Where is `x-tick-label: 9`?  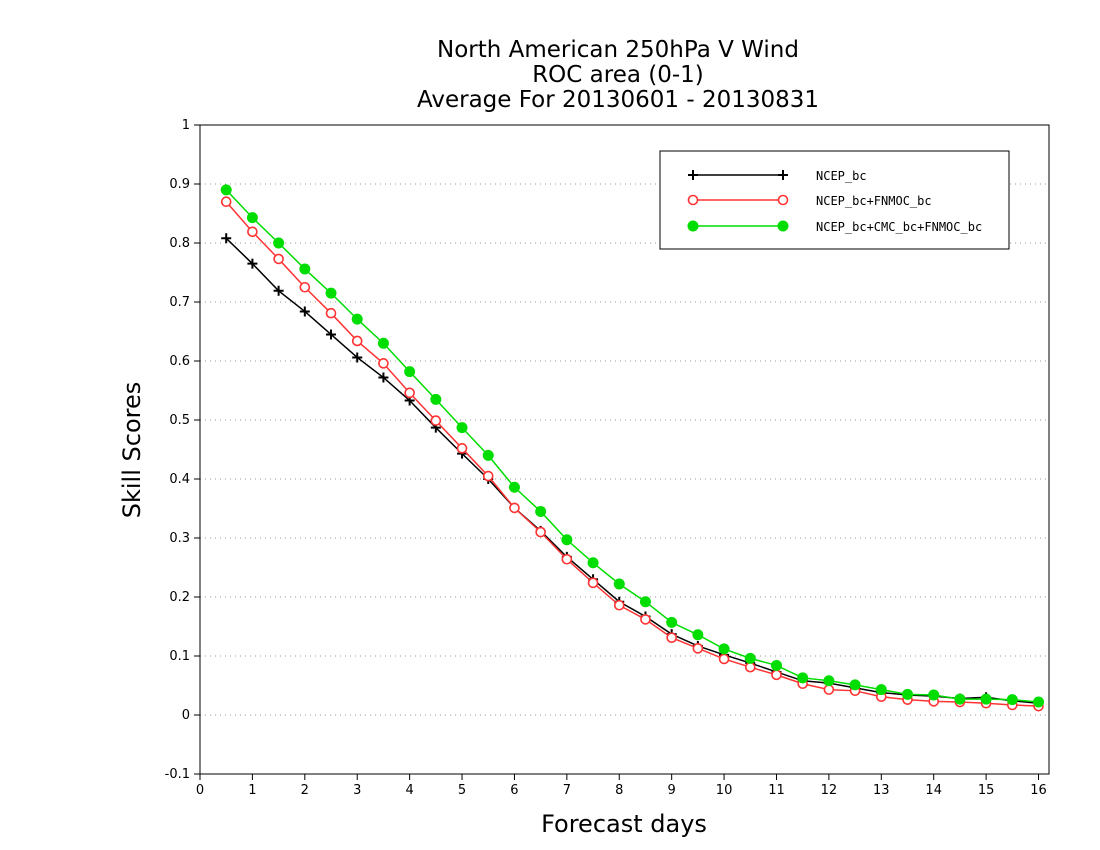 x-tick-label: 9 is located at coordinates (672, 790).